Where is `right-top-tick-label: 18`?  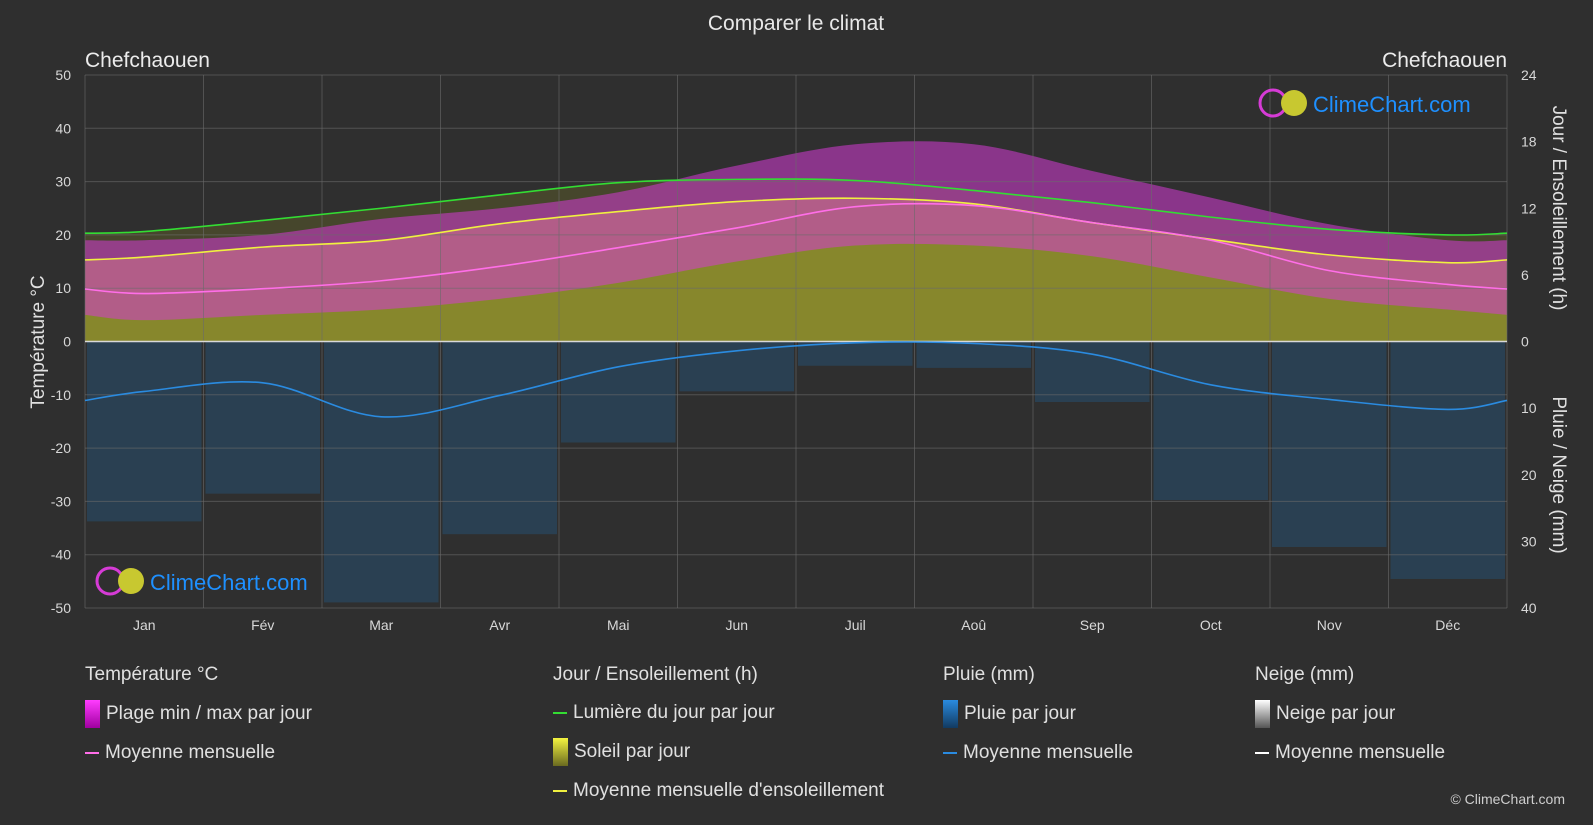 right-top-tick-label: 18 is located at coordinates (1529, 142).